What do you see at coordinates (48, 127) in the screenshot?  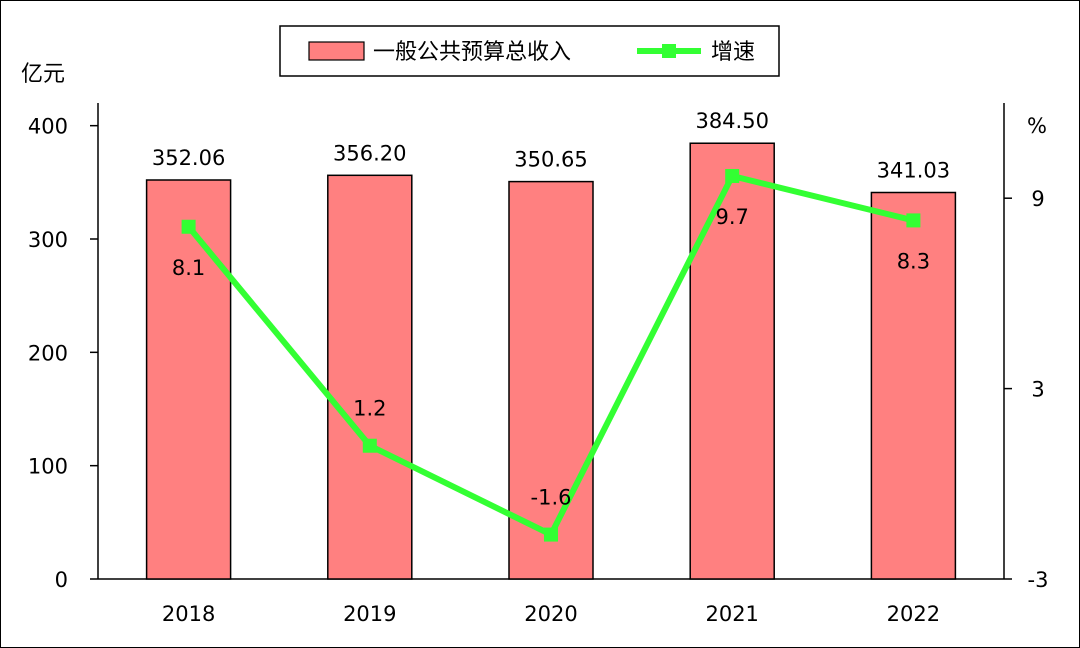 I see `y-left-tick-label: 400` at bounding box center [48, 127].